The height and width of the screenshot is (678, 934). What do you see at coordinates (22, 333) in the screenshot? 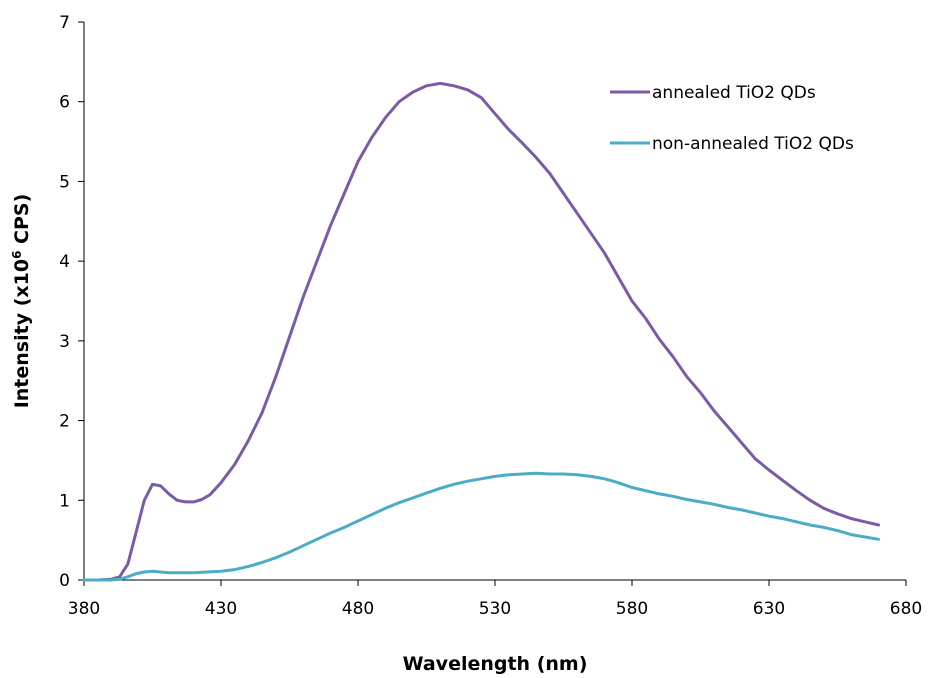
I see `y-axis-title-prefix: Intensity (x10` at bounding box center [22, 333].